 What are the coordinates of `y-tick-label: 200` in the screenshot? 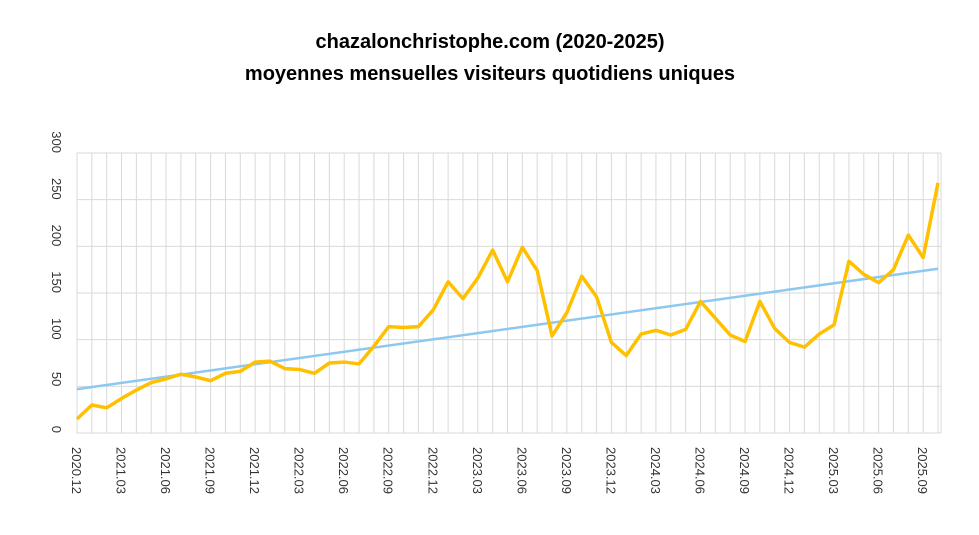 It's located at (56, 236).